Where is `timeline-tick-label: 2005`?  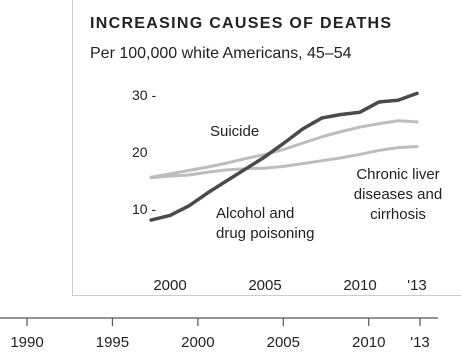 timeline-tick-label: 2005 is located at coordinates (283, 342).